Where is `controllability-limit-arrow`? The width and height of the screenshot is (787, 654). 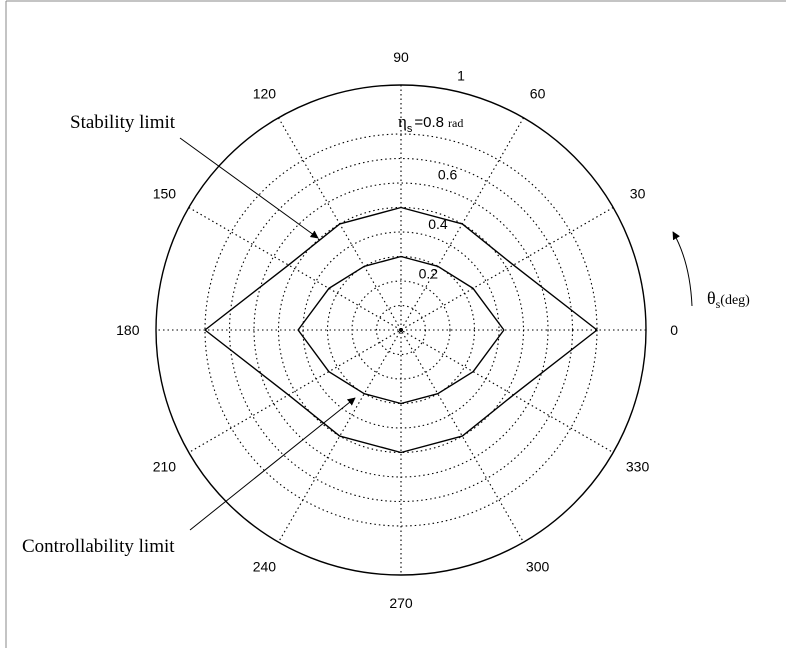 controllability-limit-arrow is located at coordinates (272, 464).